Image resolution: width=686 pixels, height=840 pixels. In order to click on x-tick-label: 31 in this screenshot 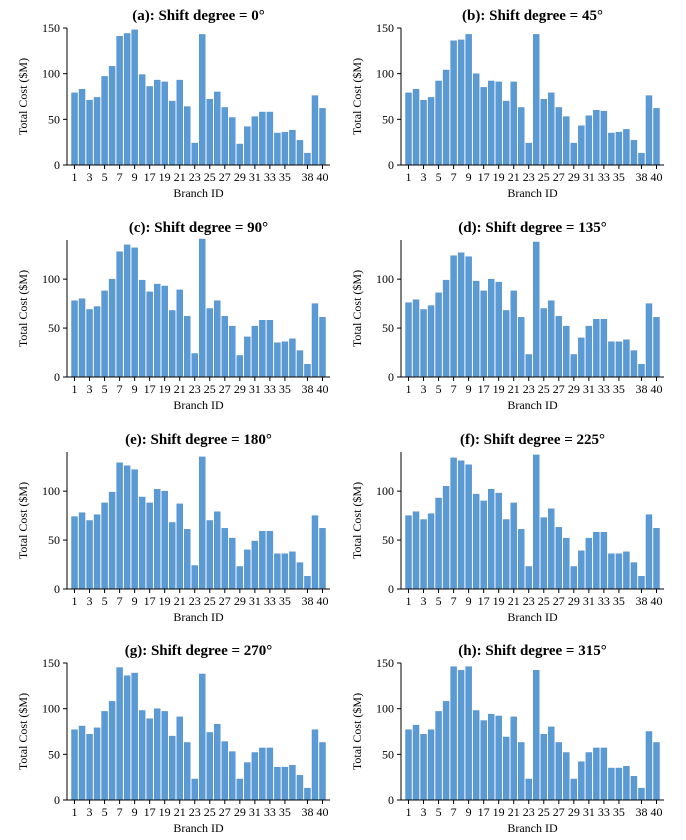, I will do `click(255, 389)`.